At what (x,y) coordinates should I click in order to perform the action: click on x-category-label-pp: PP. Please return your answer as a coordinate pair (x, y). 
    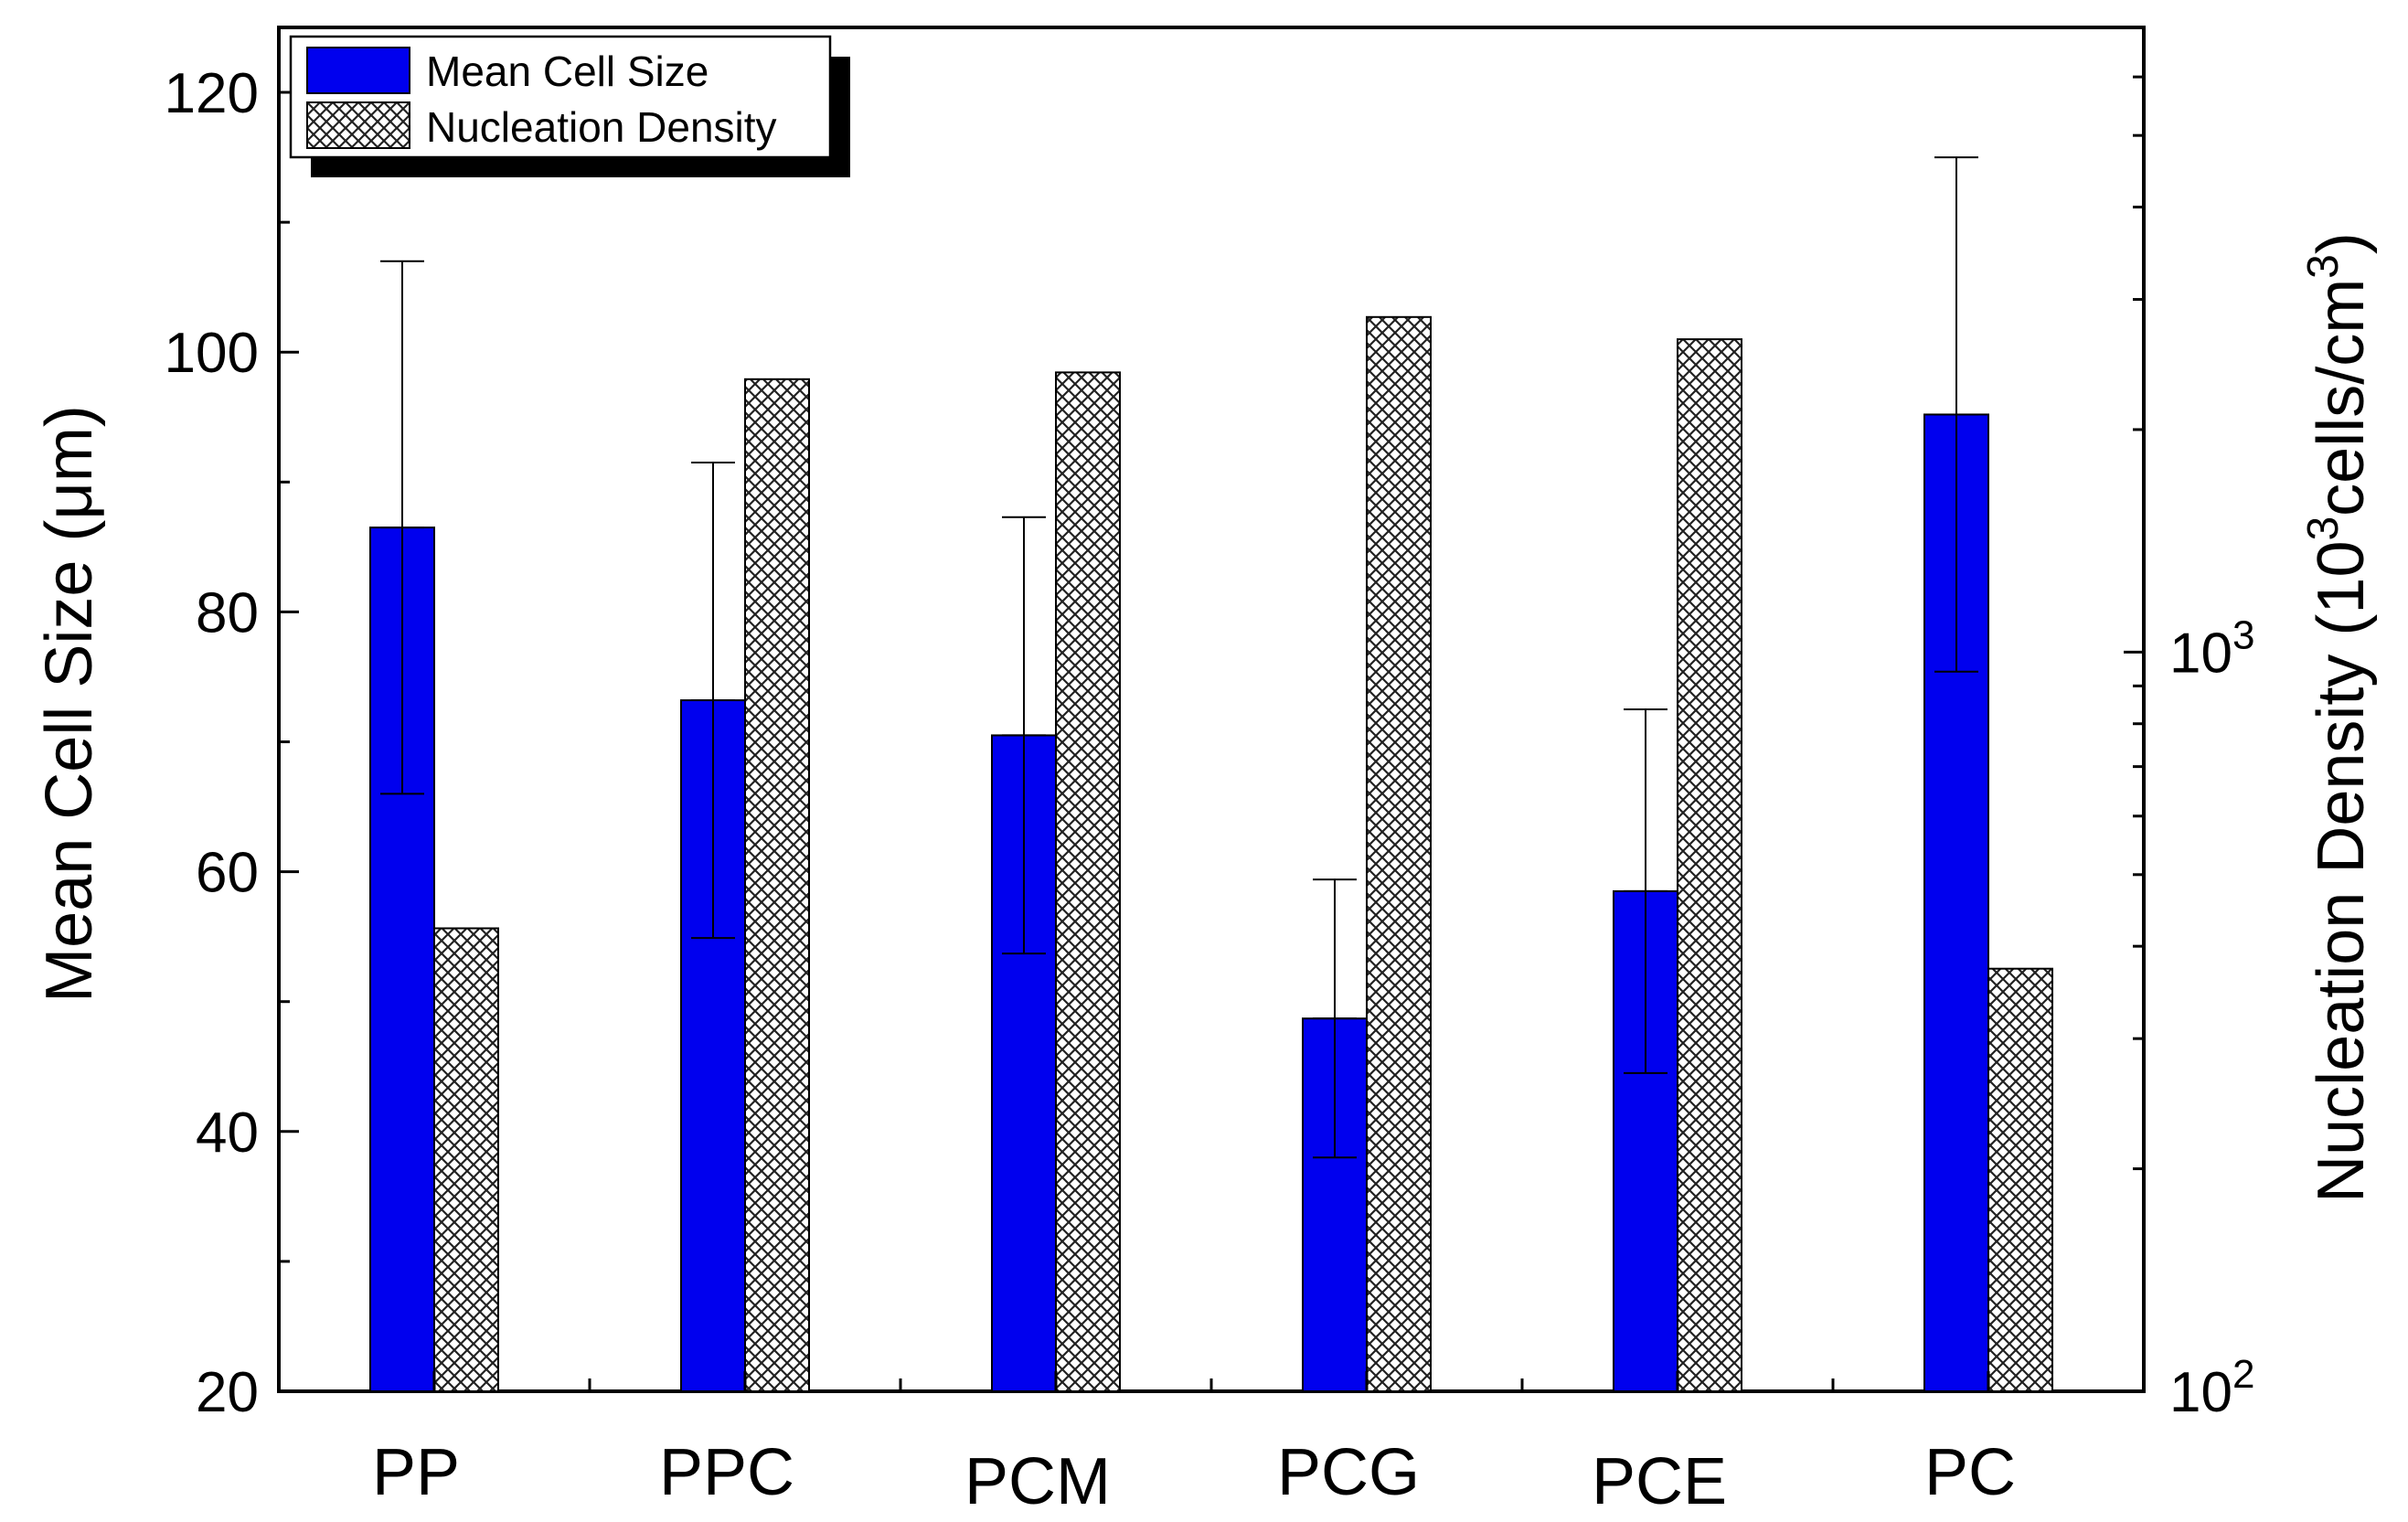
    Looking at the image, I should click on (416, 1473).